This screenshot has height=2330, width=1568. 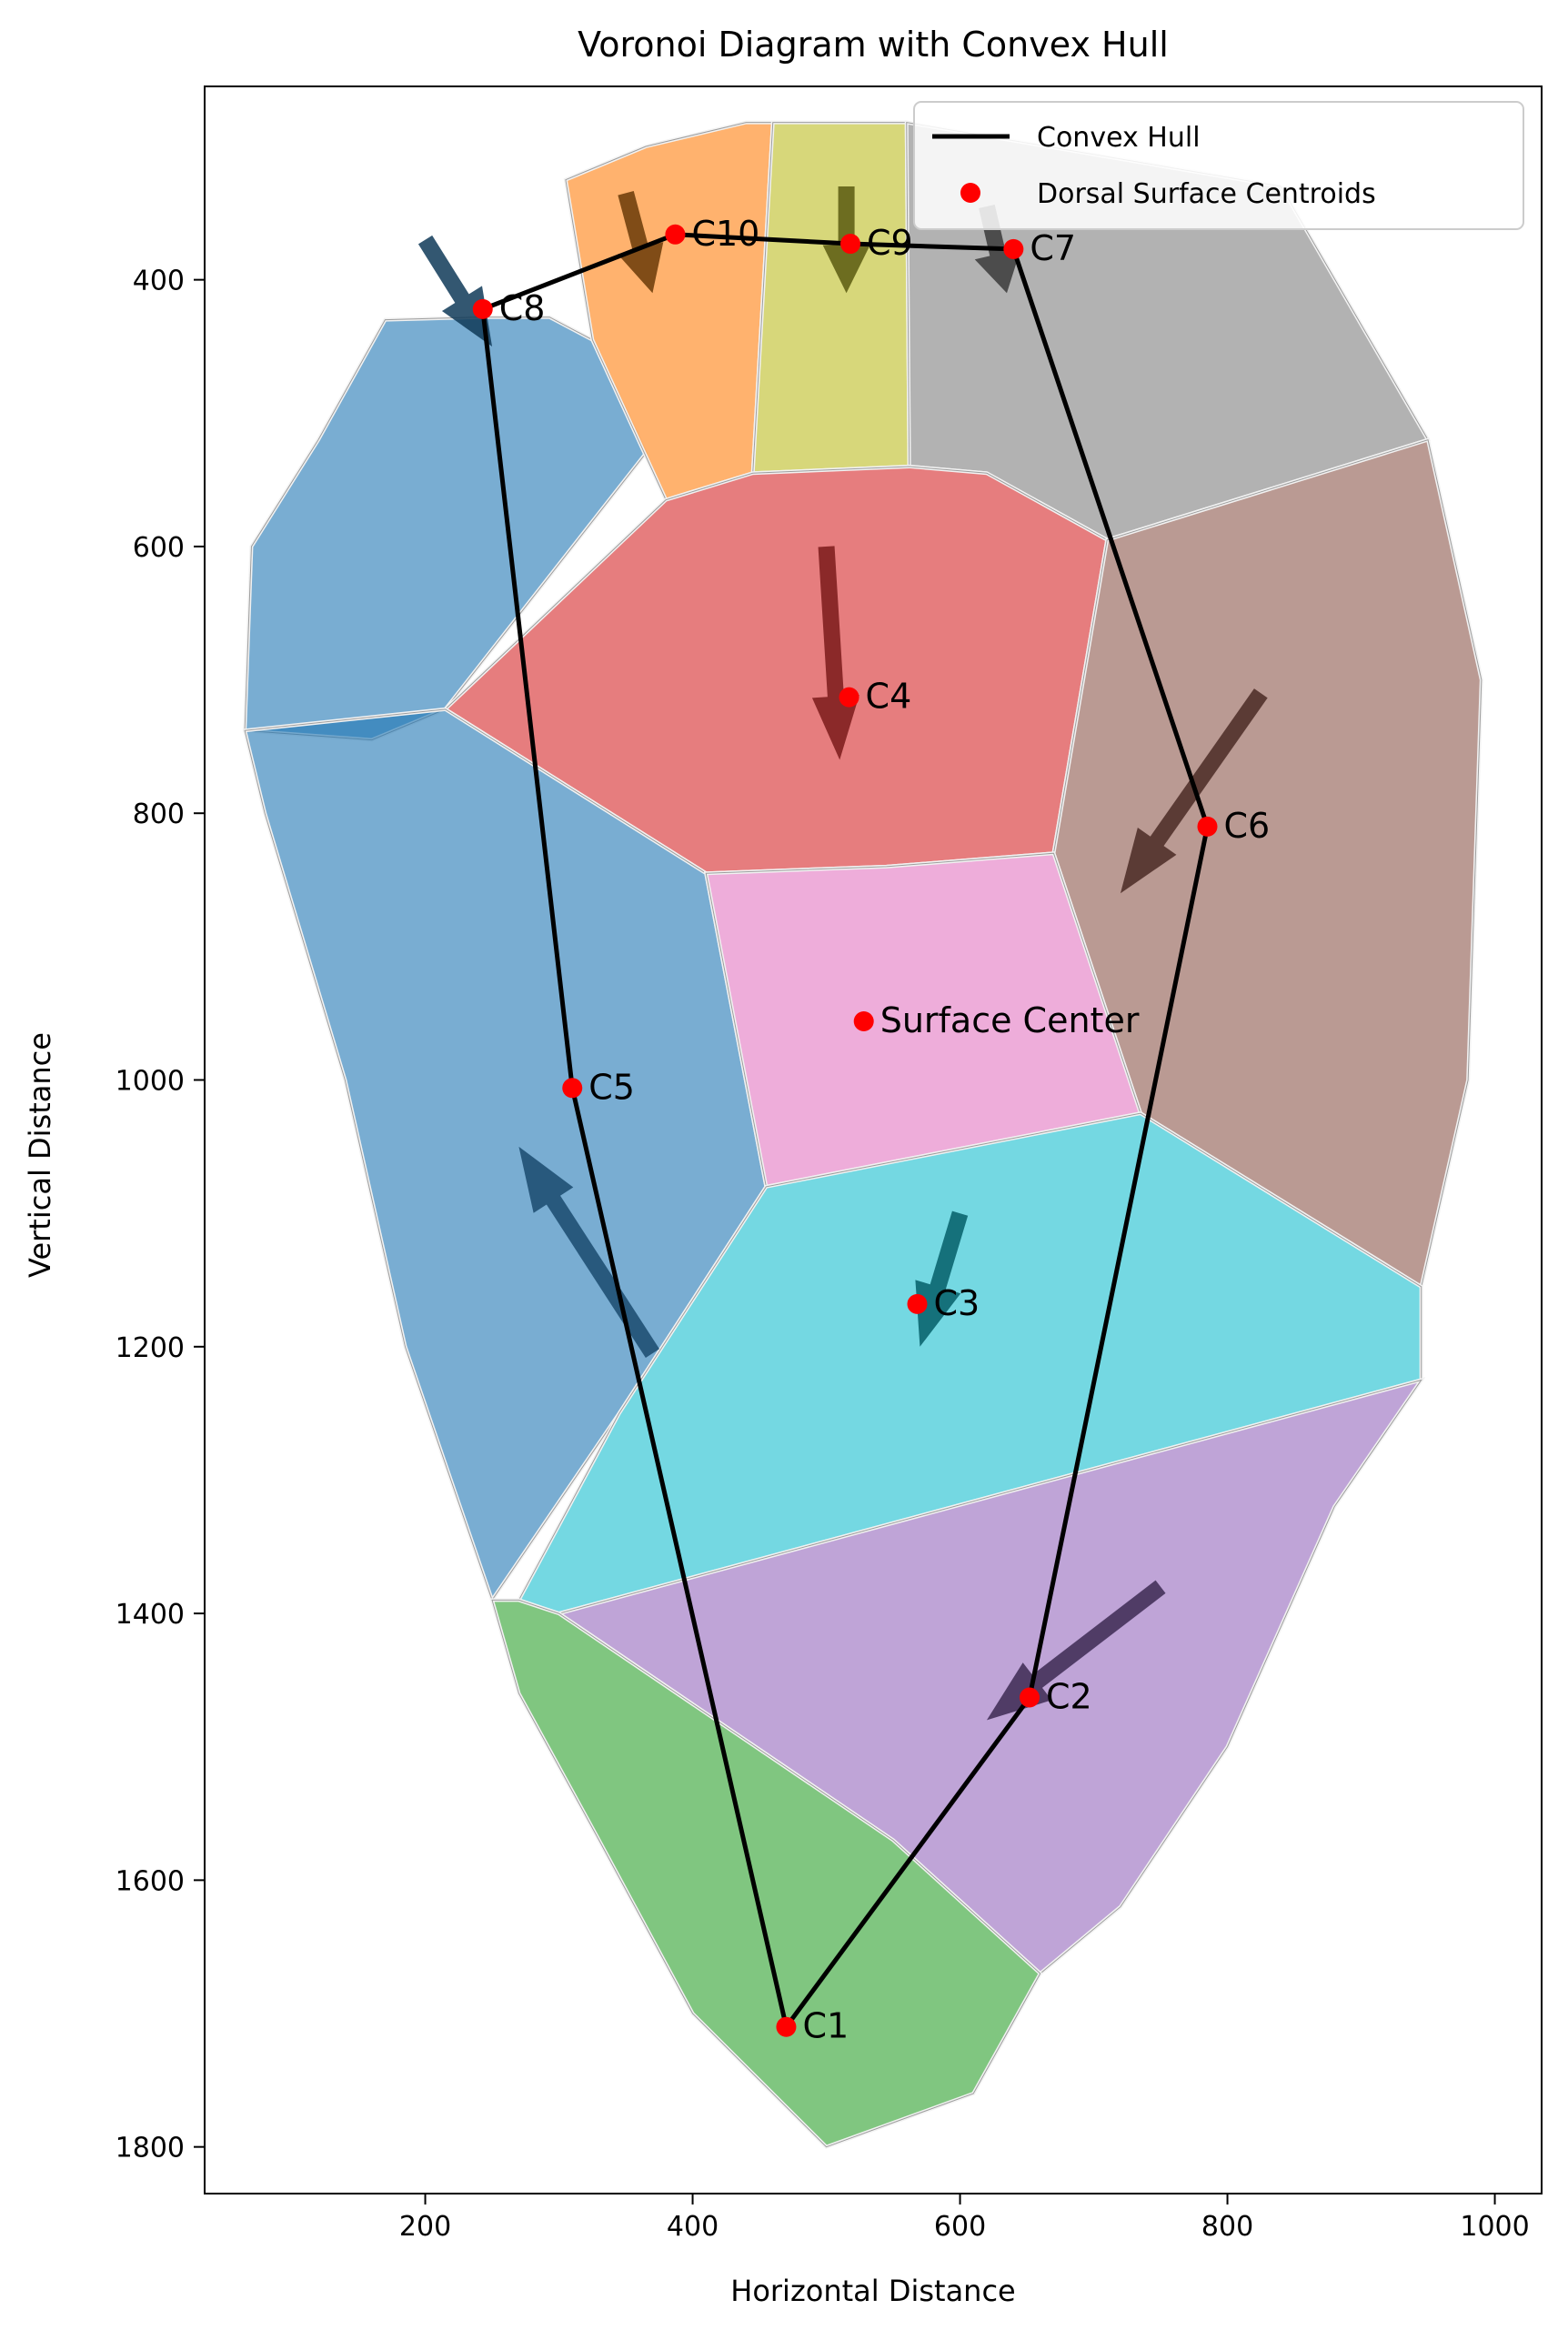 I want to click on x-tick-label-4: 800, so click(x=1227, y=2227).